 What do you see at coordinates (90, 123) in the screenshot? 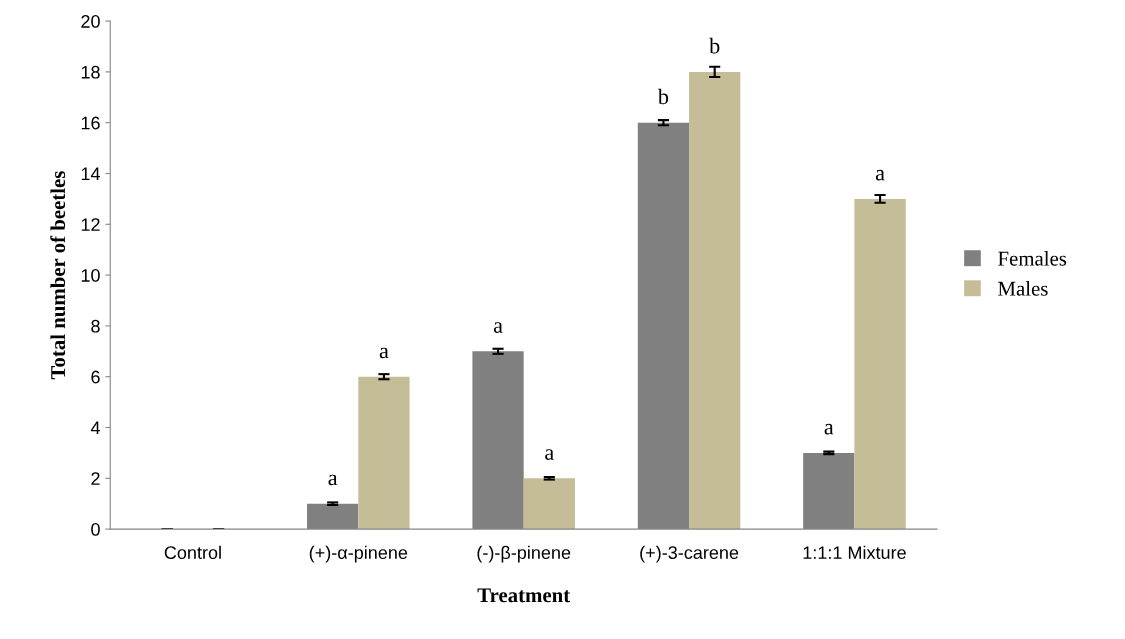
I see `y-tick-label: 16` at bounding box center [90, 123].